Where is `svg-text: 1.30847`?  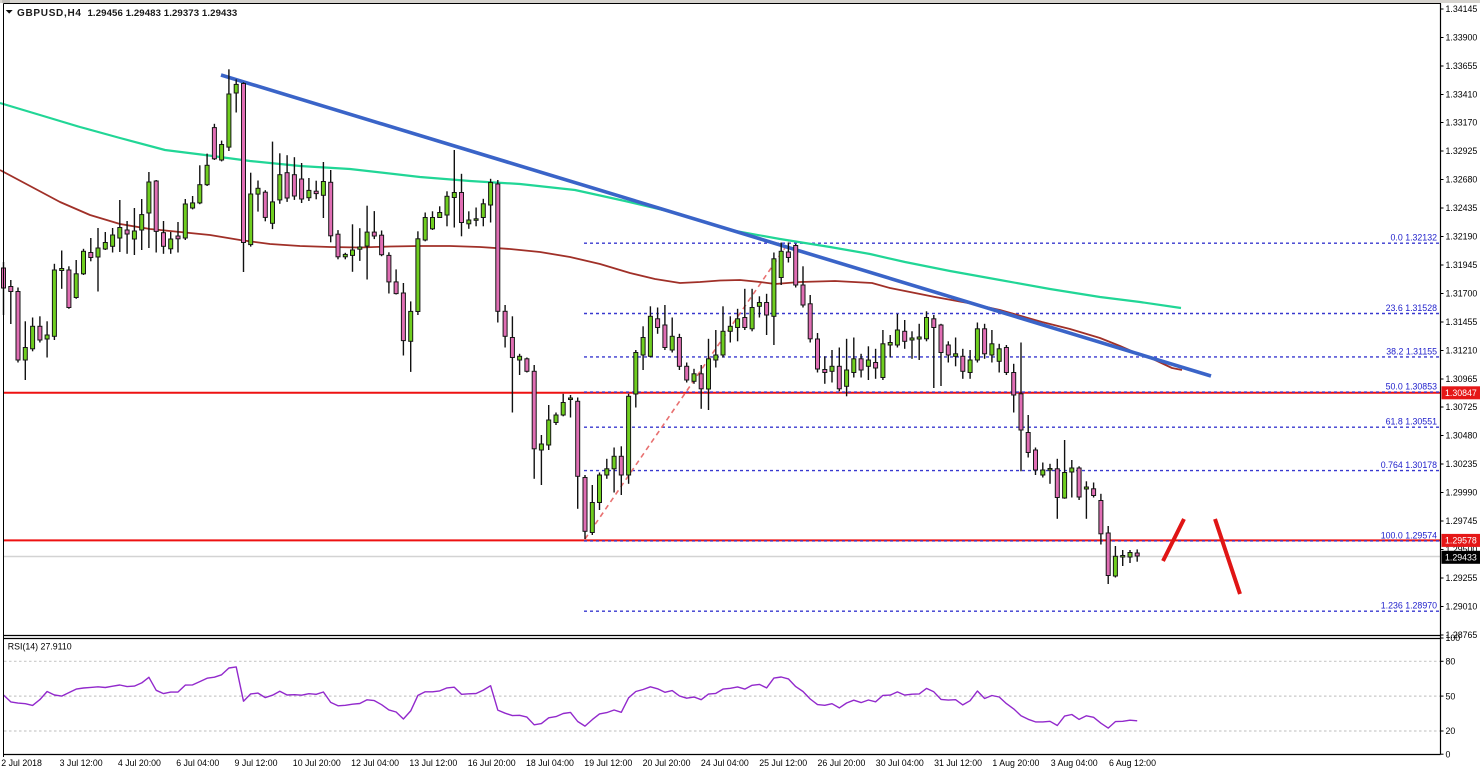
svg-text: 1.30847 is located at coordinates (1461, 393).